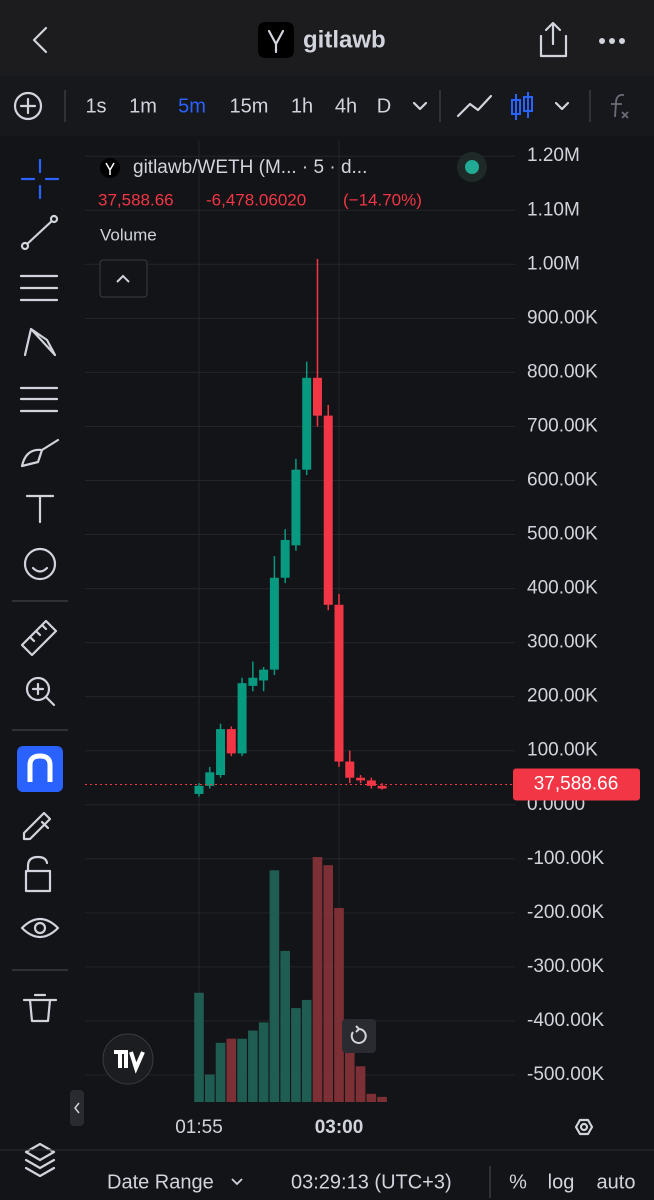  Describe the element at coordinates (562, 479) in the screenshot. I see `y-tick-label: 600.00K` at that location.